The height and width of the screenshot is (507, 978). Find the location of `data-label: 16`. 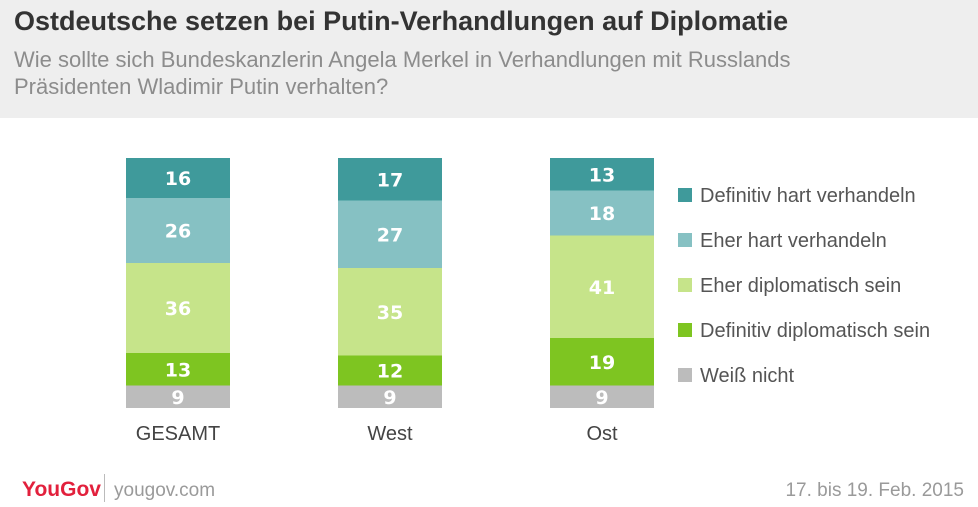

data-label: 16 is located at coordinates (178, 179).